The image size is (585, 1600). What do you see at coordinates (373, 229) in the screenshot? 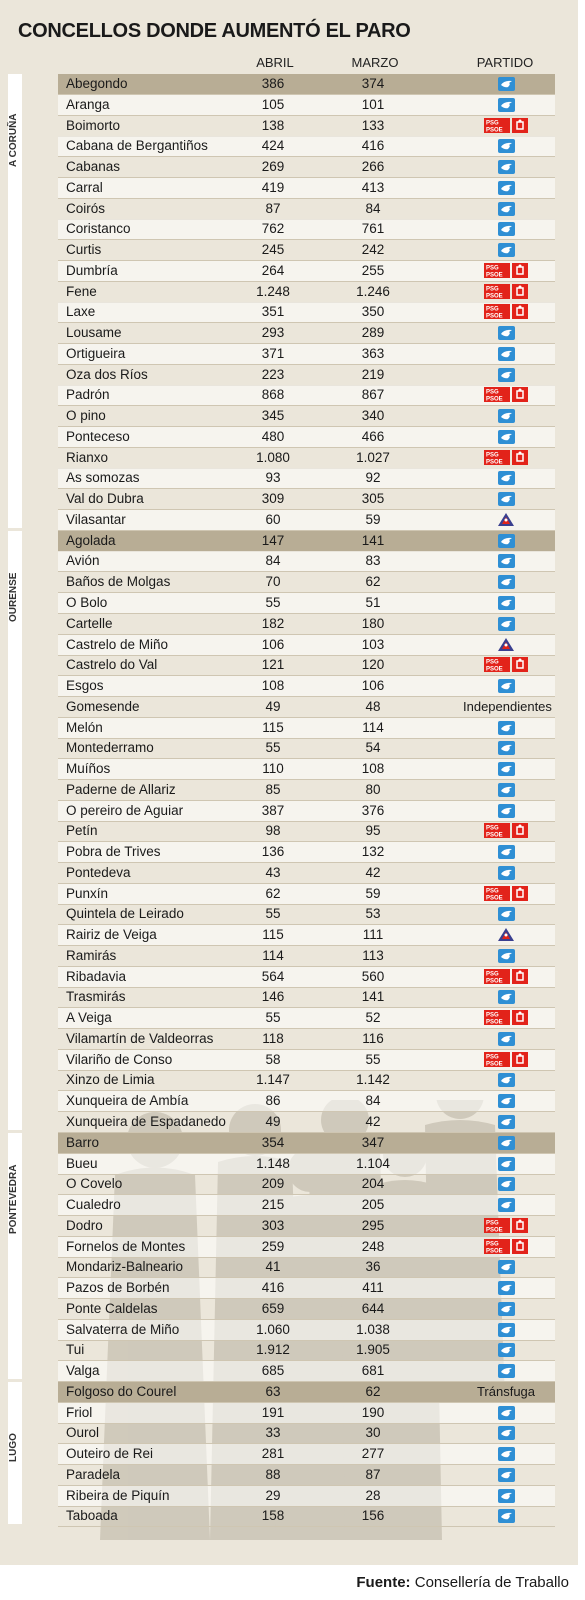
I see `marzo-value: 761` at bounding box center [373, 229].